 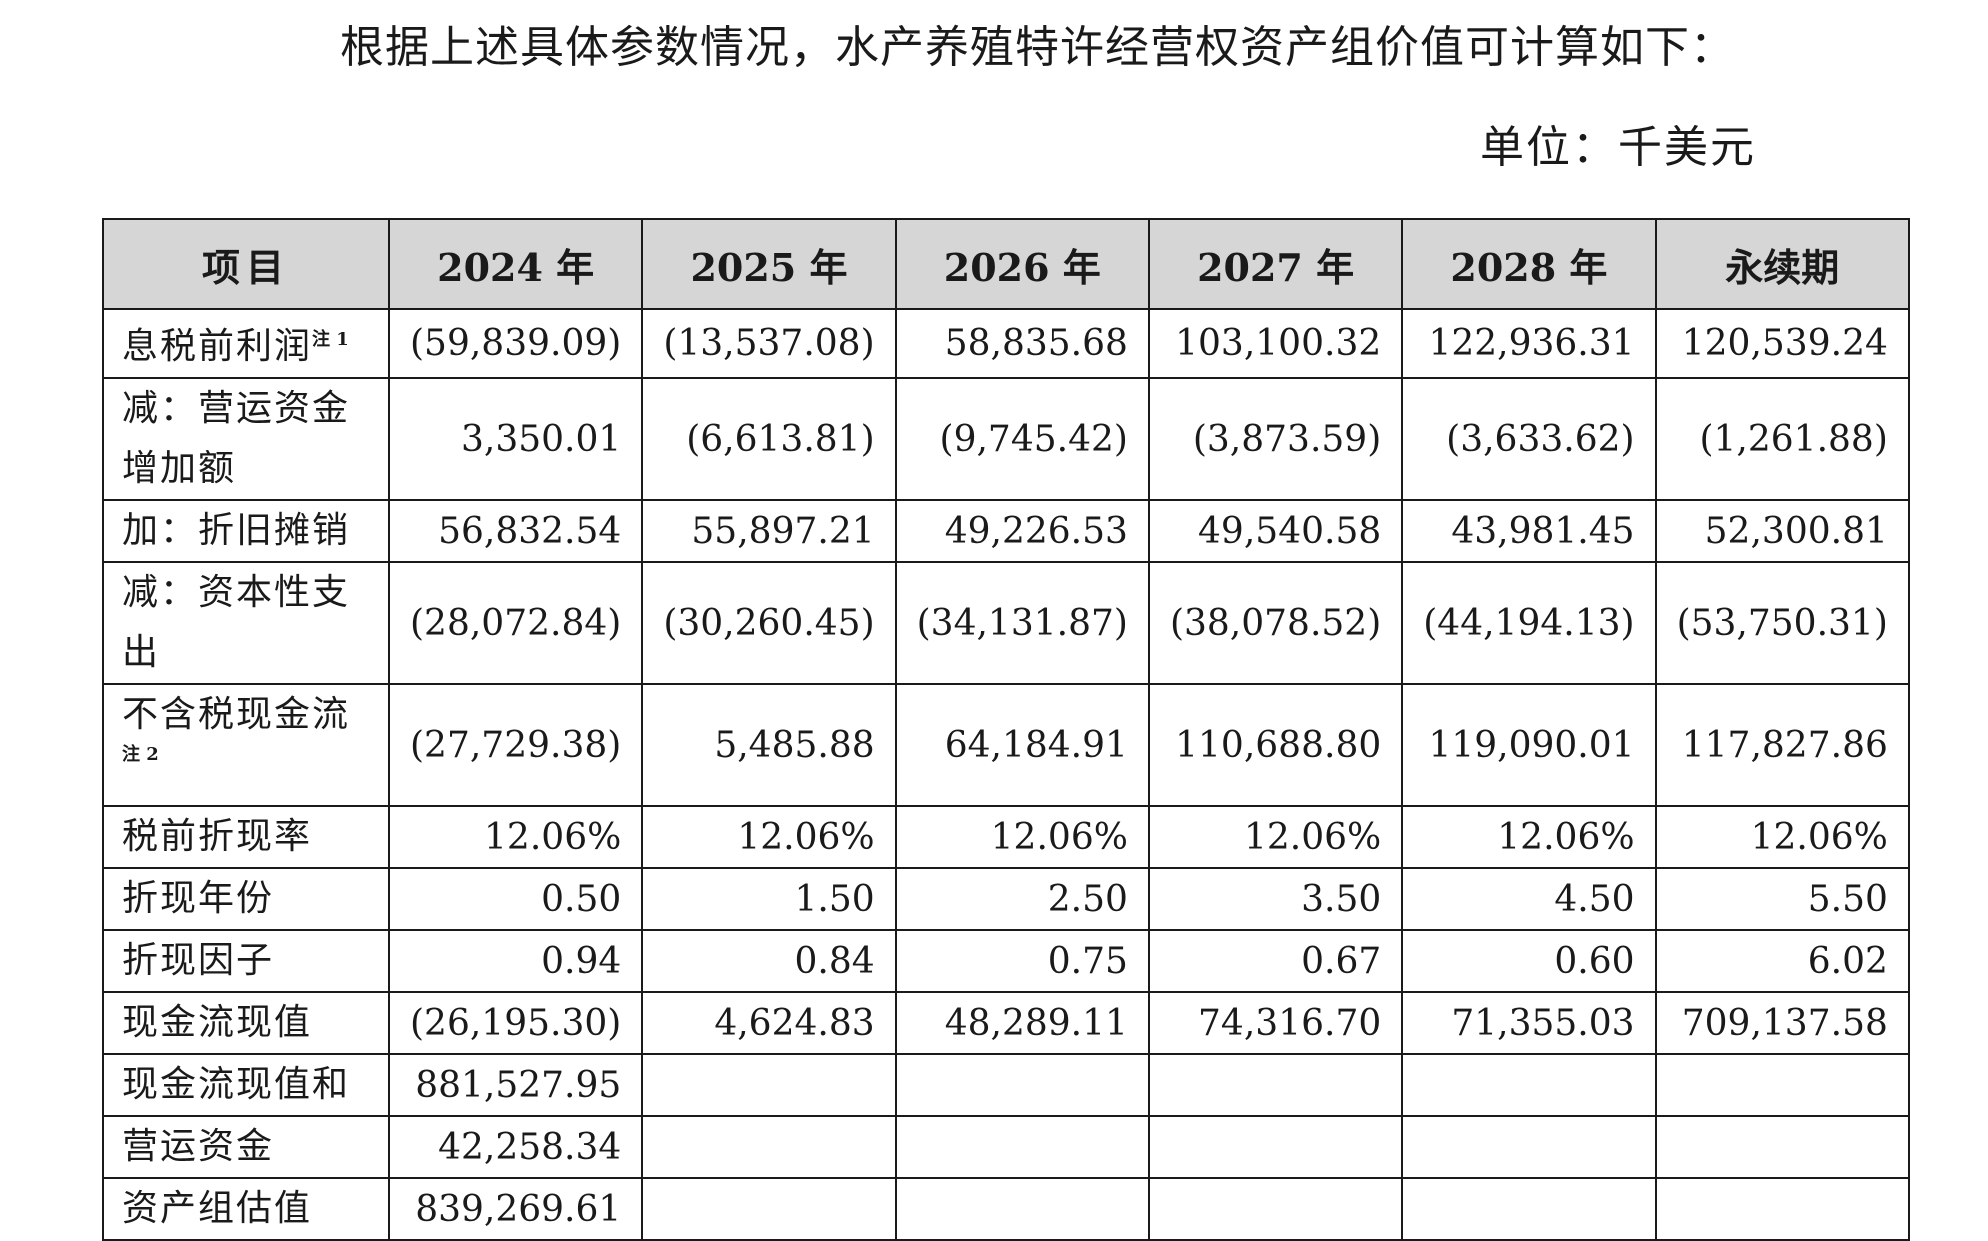 What do you see at coordinates (515, 1147) in the screenshot?
I see `table-cell: 42,258.34` at bounding box center [515, 1147].